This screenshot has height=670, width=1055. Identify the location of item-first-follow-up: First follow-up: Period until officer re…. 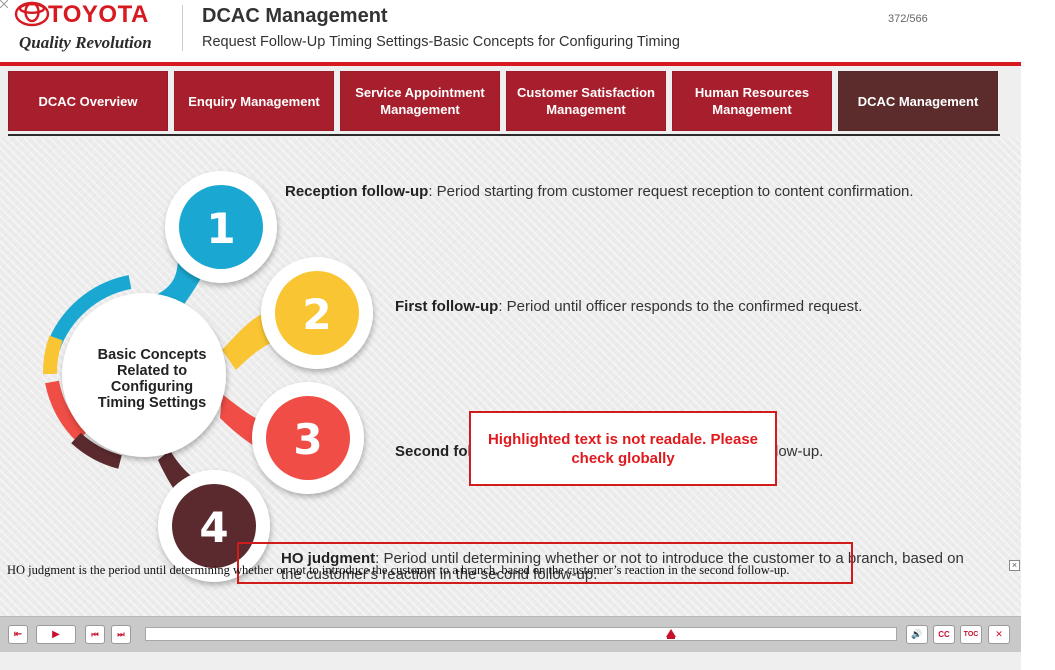
(628, 306).